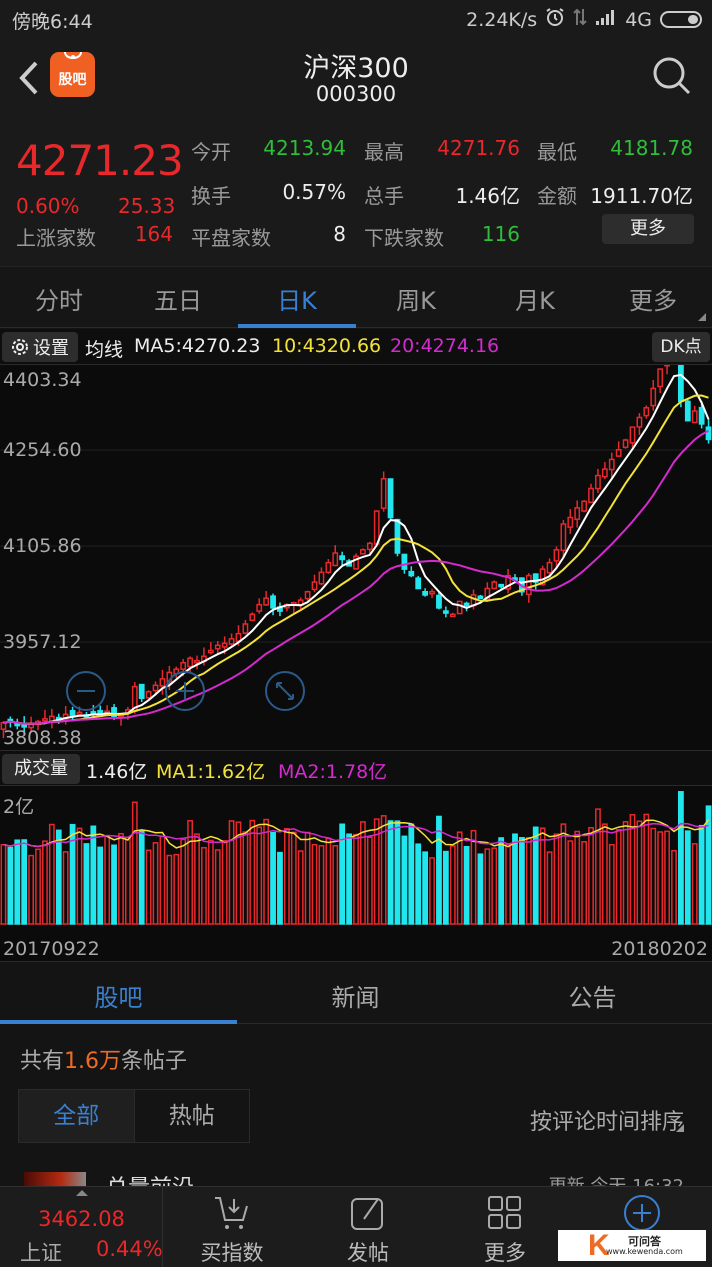  I want to click on volume-ma2: MA2:1.78亿, so click(333, 772).